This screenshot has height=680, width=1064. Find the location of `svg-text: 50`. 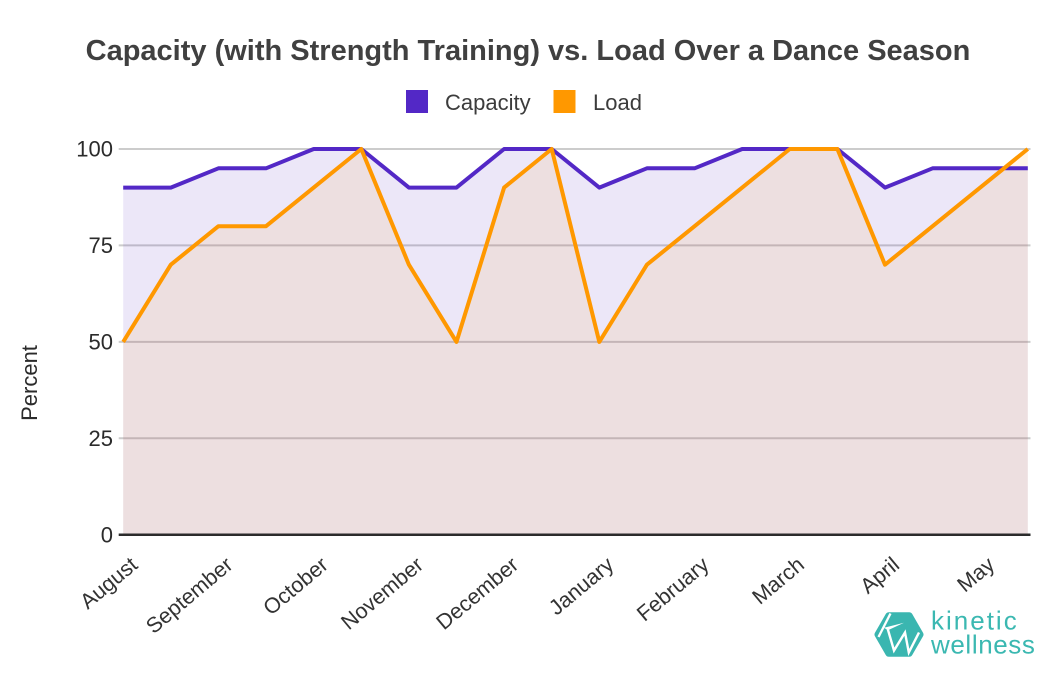

svg-text: 50 is located at coordinates (101, 341).